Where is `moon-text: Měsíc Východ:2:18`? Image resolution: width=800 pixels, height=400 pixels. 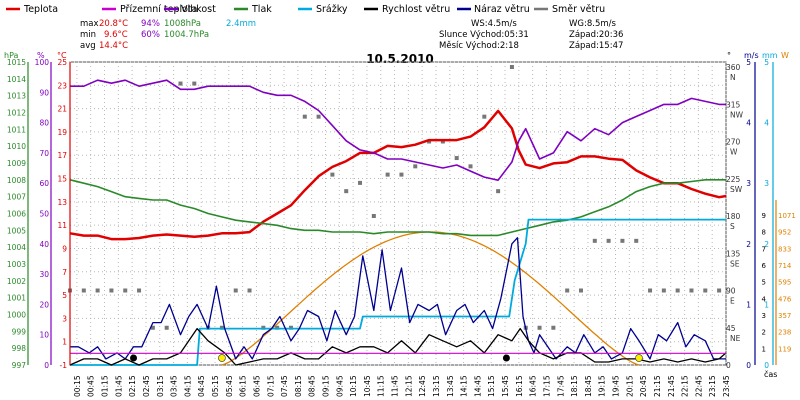 moon-text: Měsíc Východ:2:18 is located at coordinates (479, 46).